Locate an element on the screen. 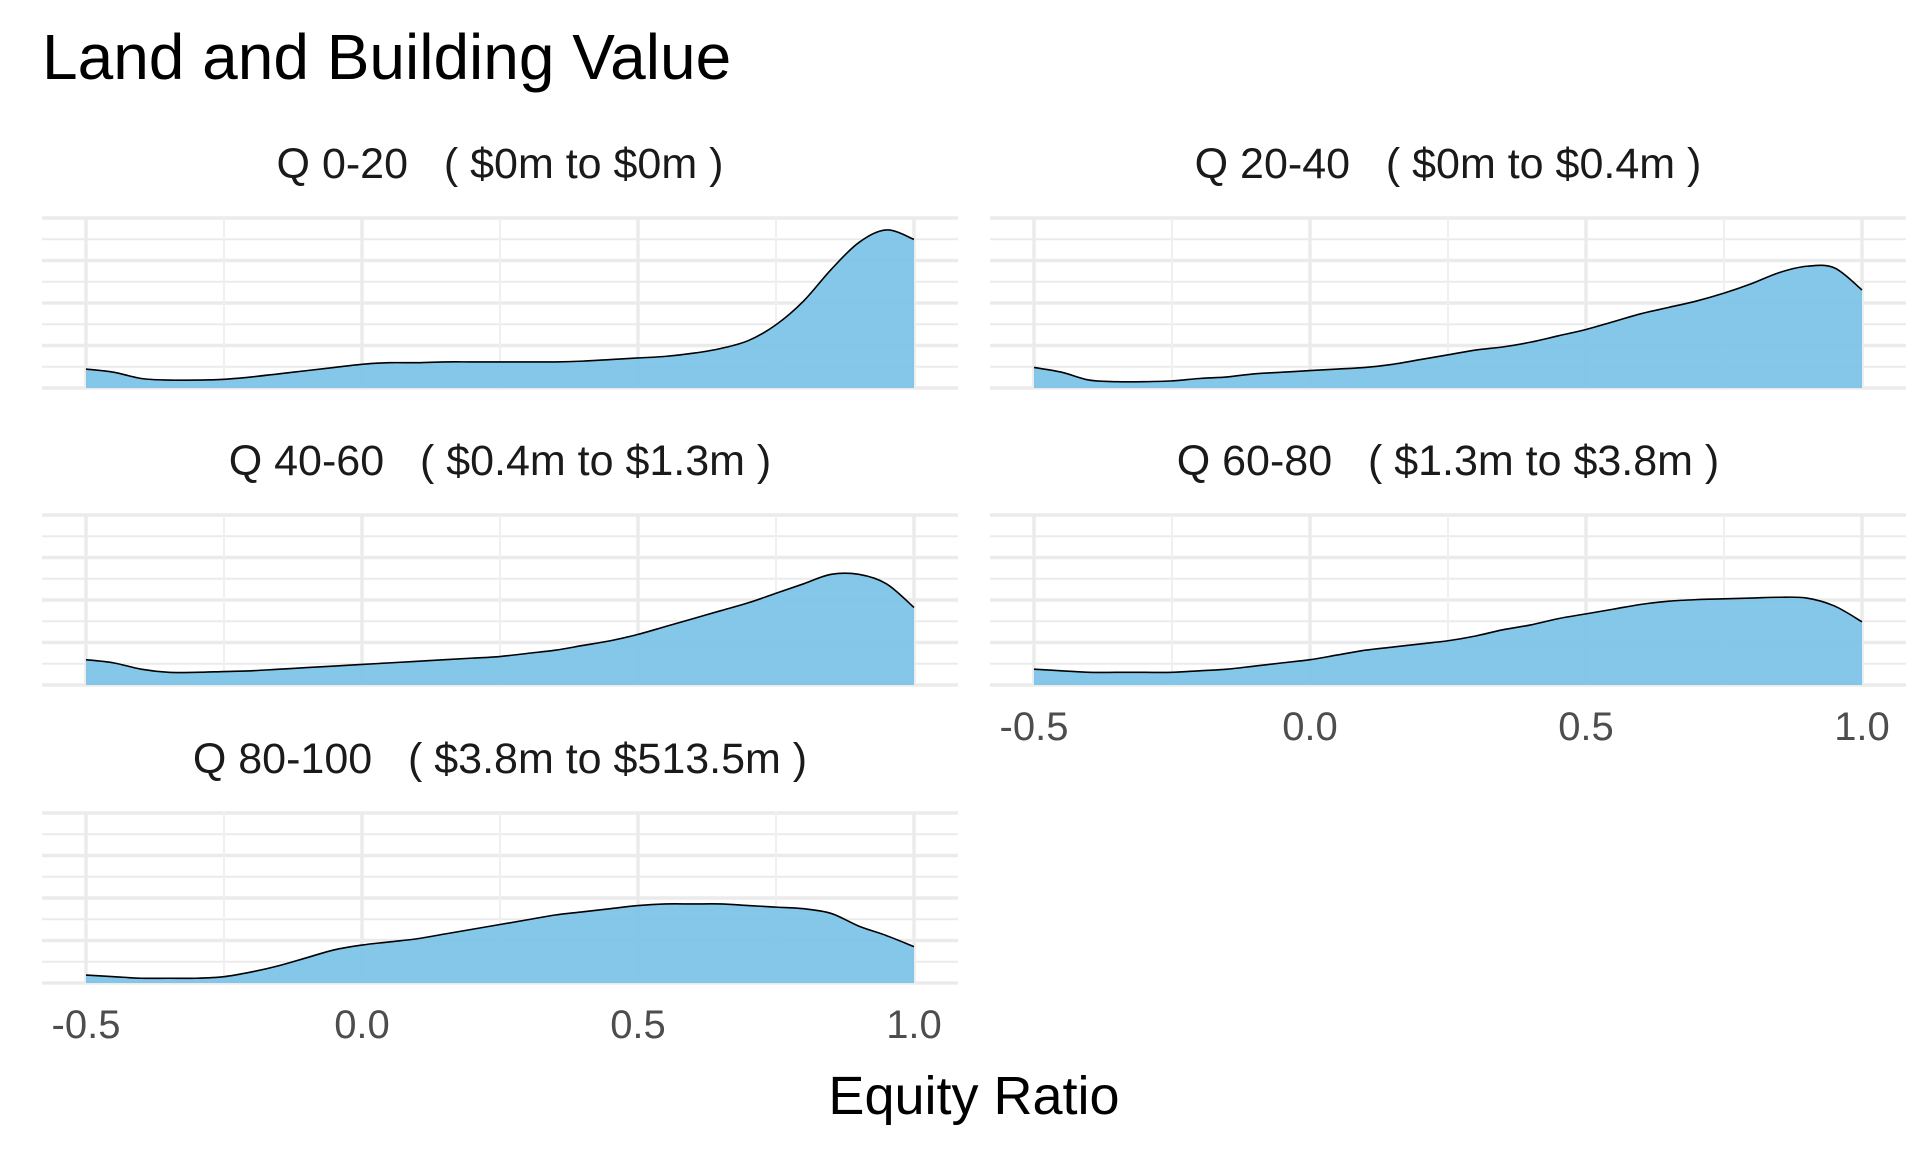 The width and height of the screenshot is (1920, 1152). facet-title: Q 20-40 ( $0m to $0.4m ) is located at coordinates (1448, 164).